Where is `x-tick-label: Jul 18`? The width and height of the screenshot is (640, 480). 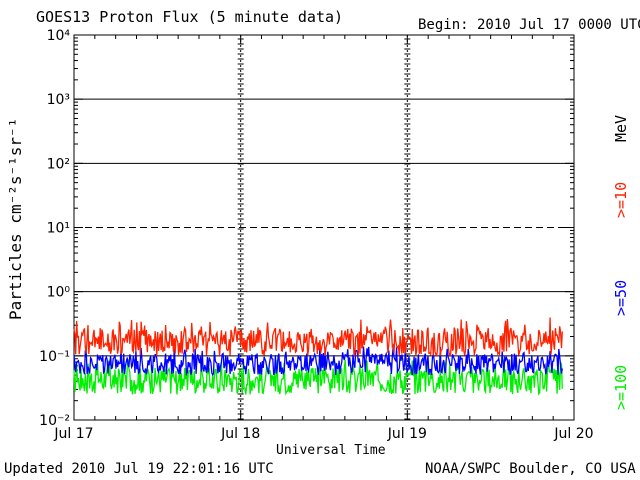 x-tick-label: Jul 18 is located at coordinates (240, 434).